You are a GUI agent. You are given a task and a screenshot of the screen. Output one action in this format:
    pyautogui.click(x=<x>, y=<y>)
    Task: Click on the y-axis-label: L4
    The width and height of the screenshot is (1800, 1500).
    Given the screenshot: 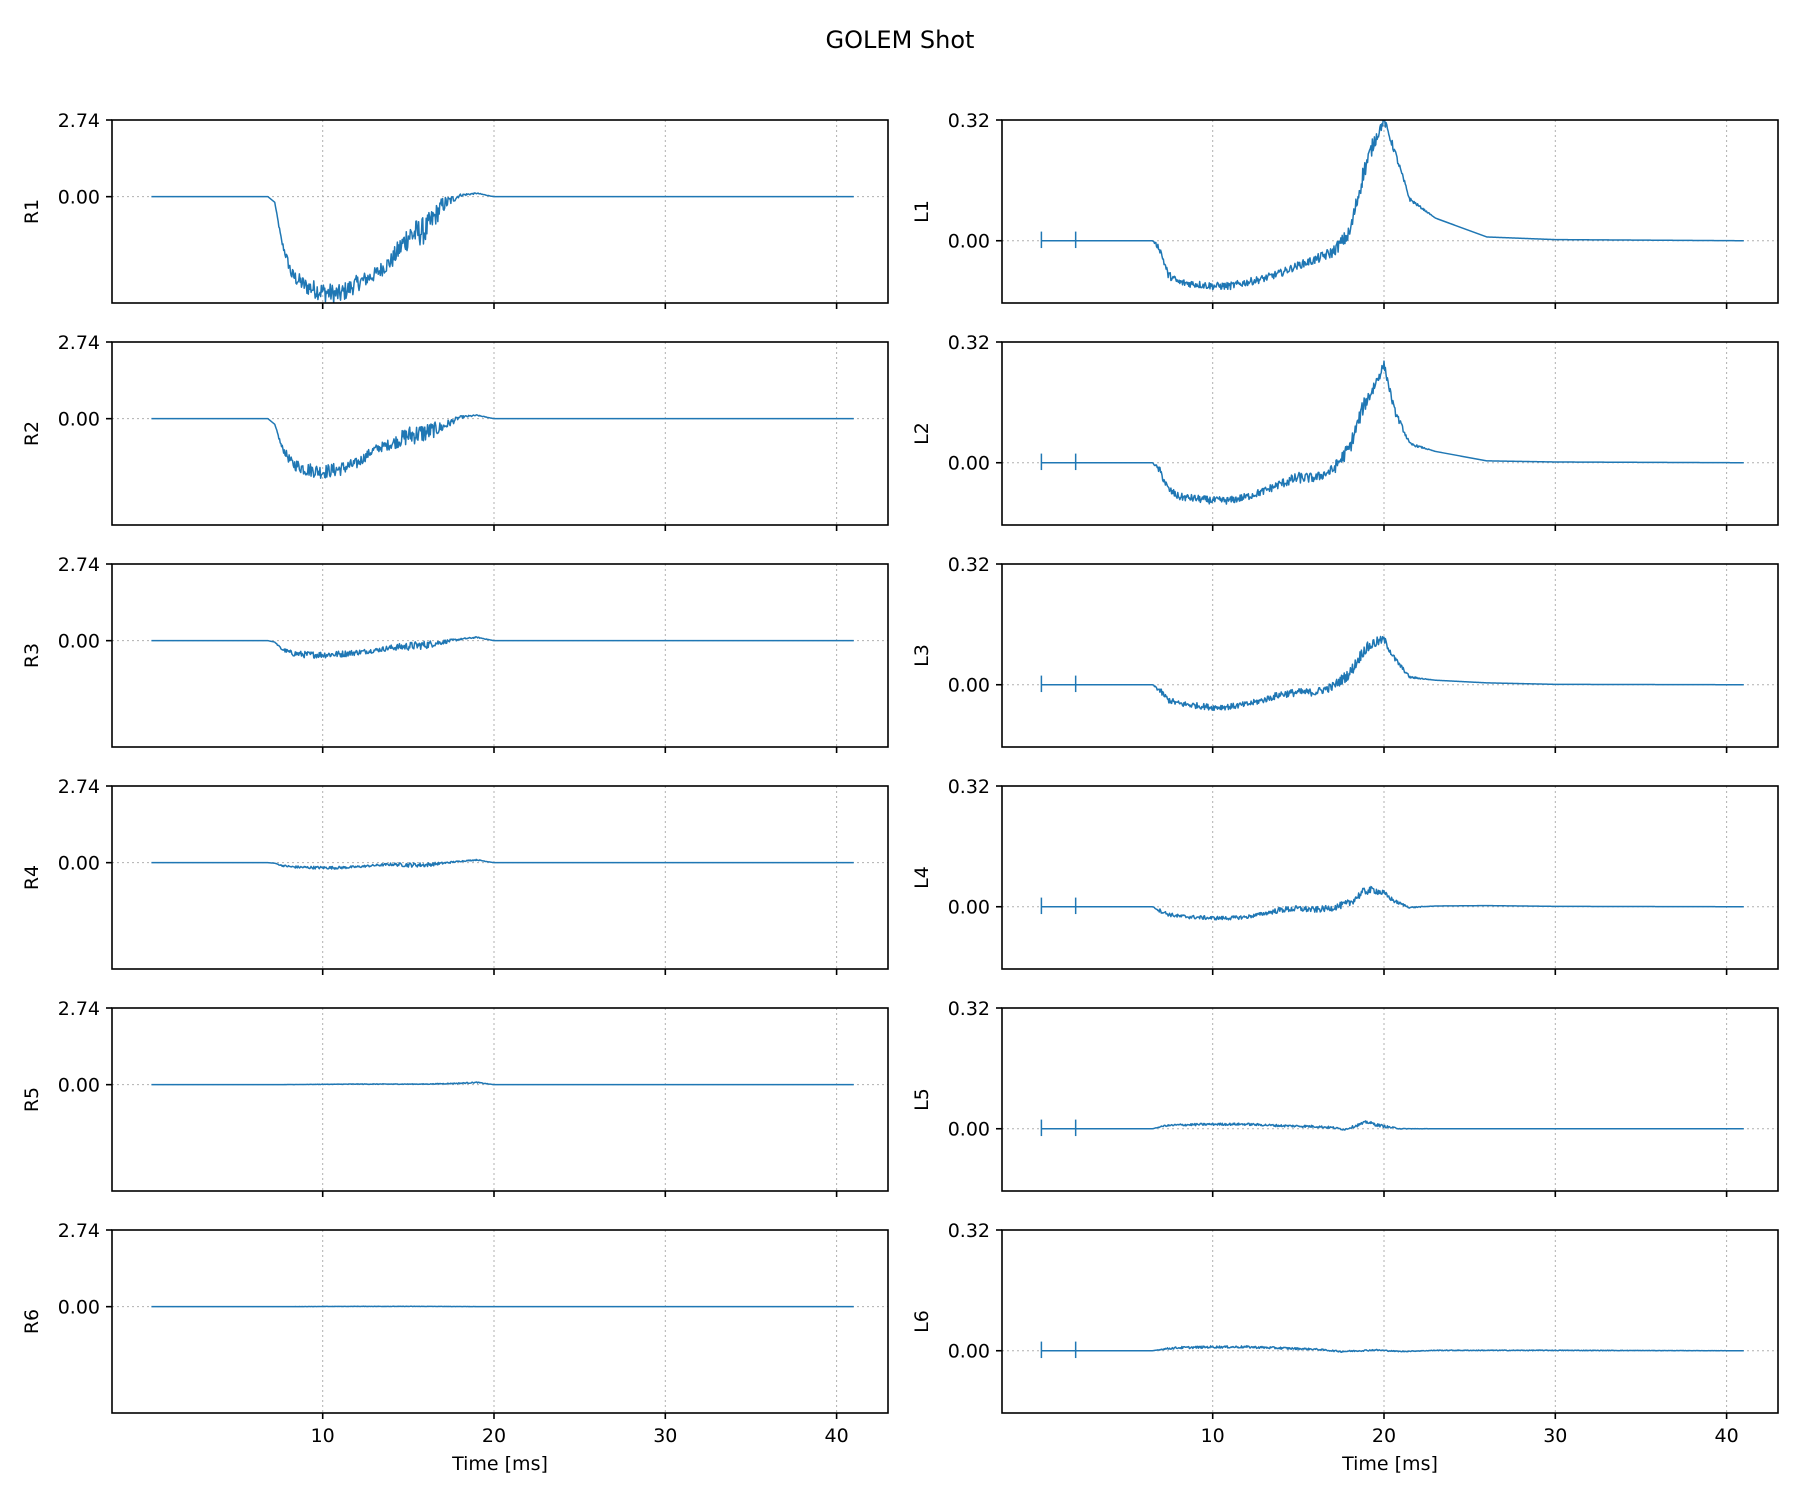 What is the action you would take?
    pyautogui.click(x=922, y=877)
    